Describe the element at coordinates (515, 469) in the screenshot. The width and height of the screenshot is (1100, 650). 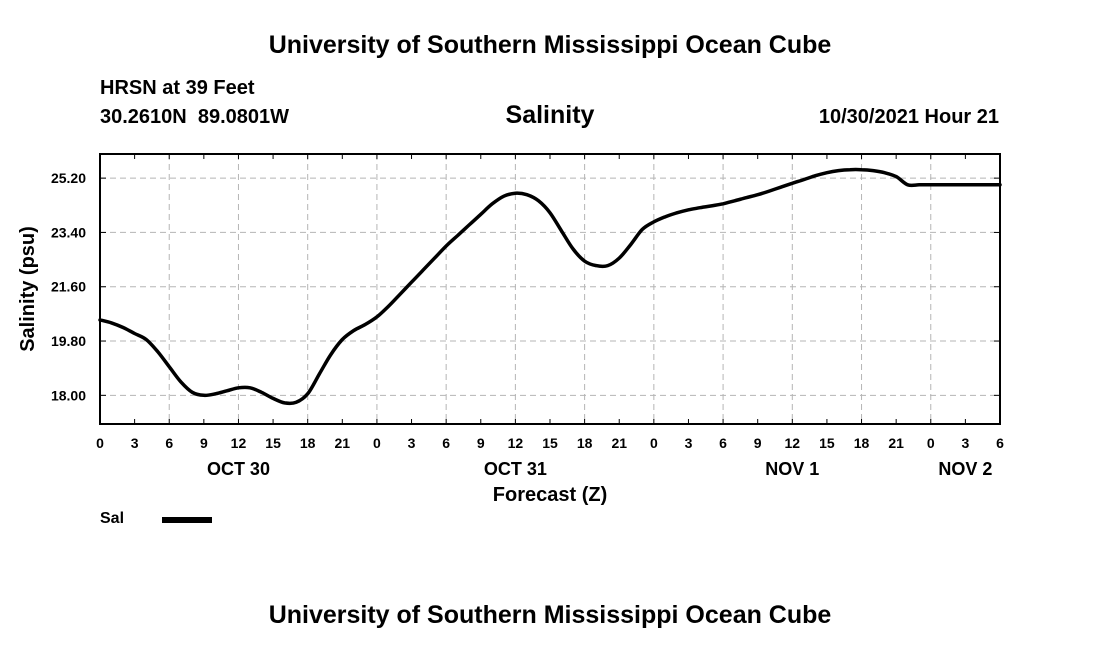
I see `x-day-label: OCT 31` at that location.